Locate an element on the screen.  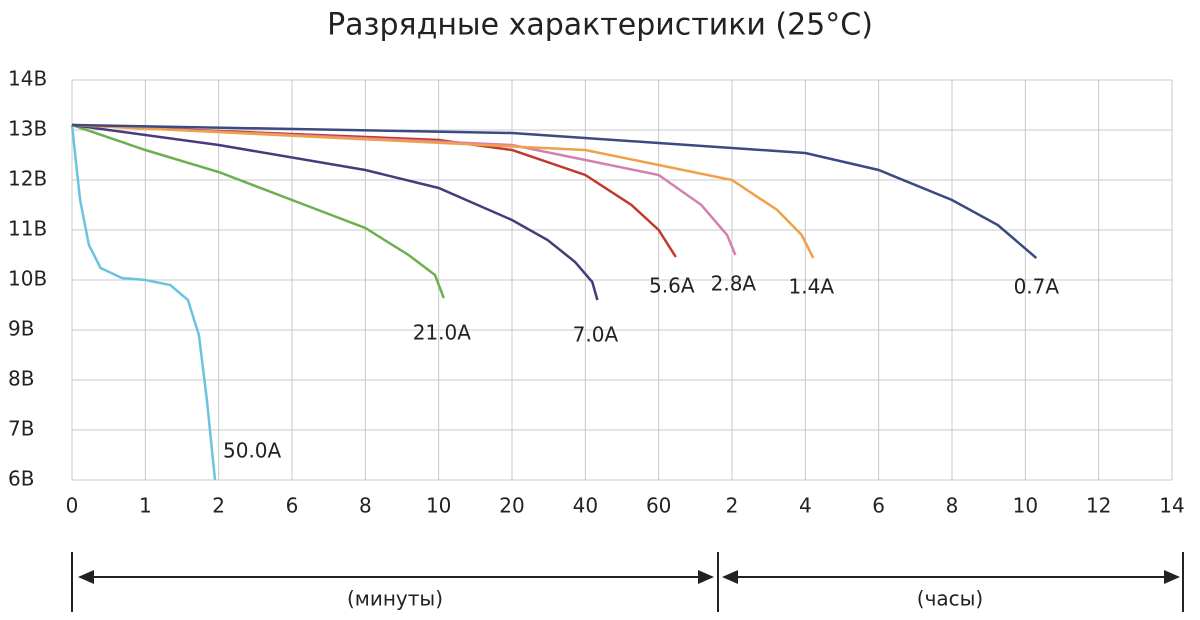
y-tick-label: 14В is located at coordinates (27, 79).